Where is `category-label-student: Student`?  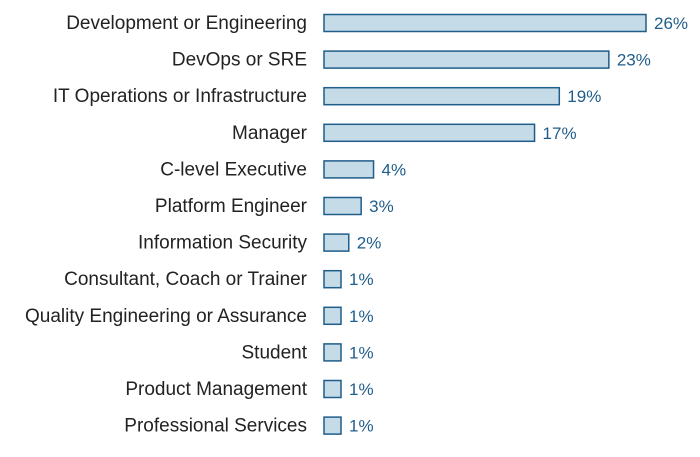
category-label-student: Student is located at coordinates (275, 352).